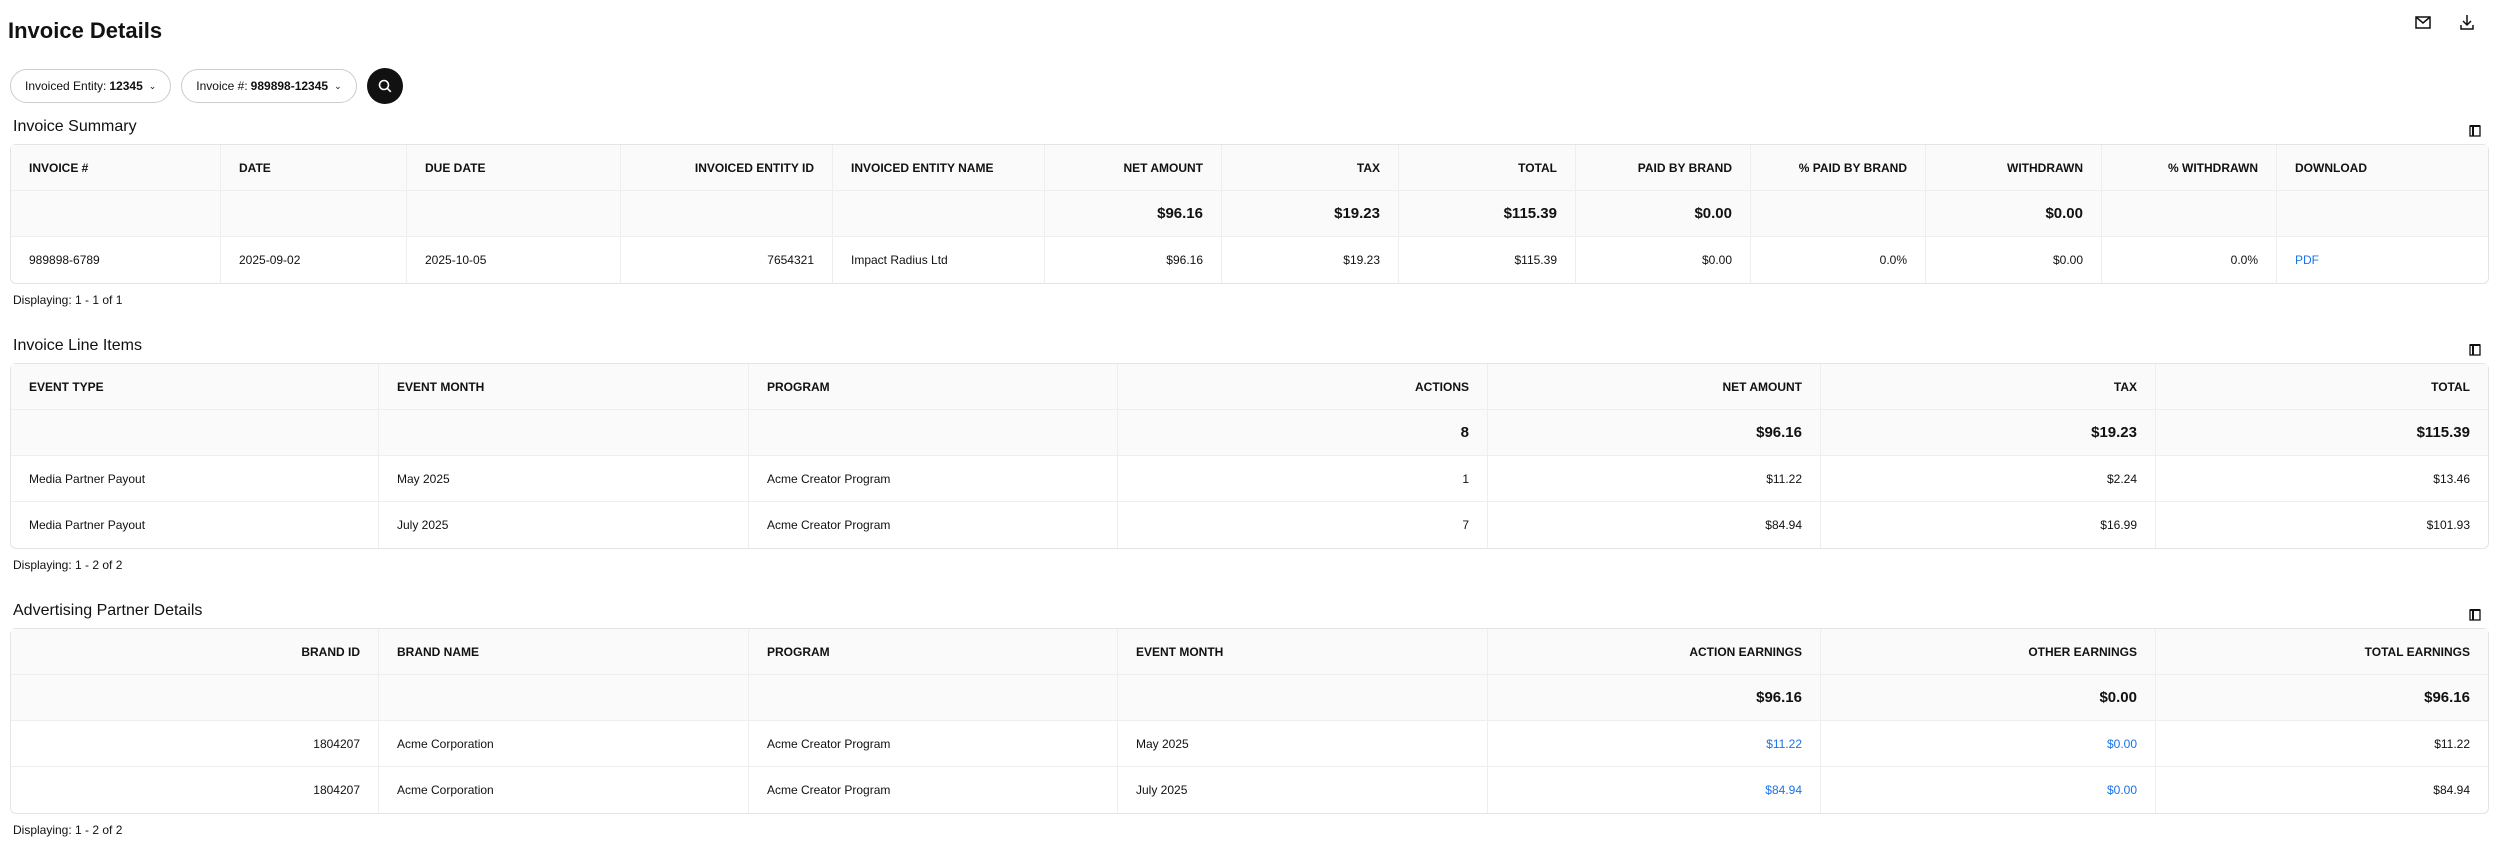 The height and width of the screenshot is (860, 2499). Describe the element at coordinates (1988, 525) in the screenshot. I see `table-cell: $16.99` at that location.